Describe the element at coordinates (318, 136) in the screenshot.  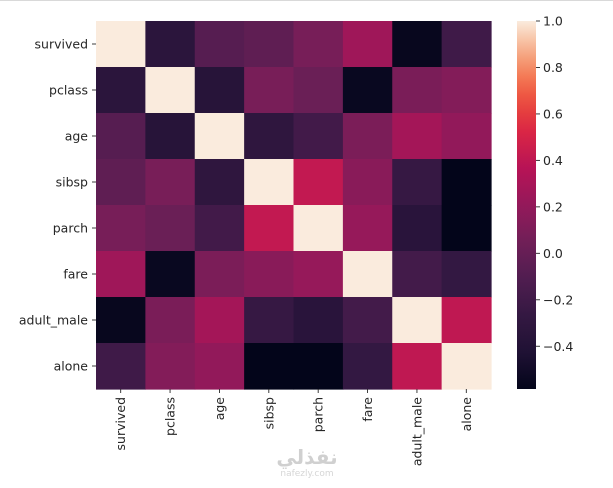
I see `heatmap-cell-age-parch` at that location.